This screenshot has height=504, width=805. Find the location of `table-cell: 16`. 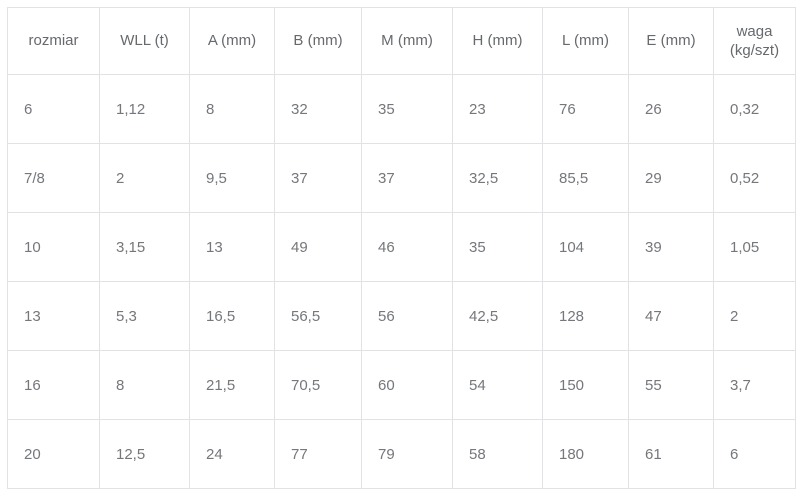

table-cell: 16 is located at coordinates (53, 385).